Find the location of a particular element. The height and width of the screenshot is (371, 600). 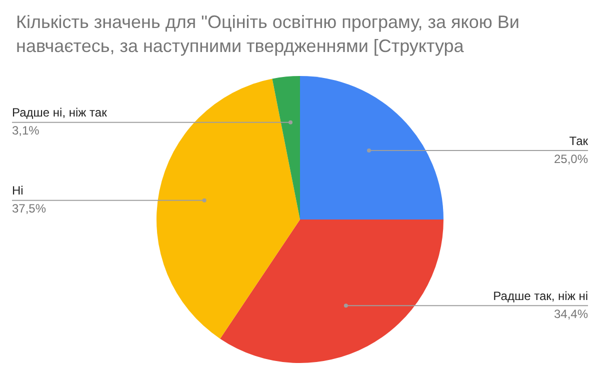

slice-label: Ні is located at coordinates (18, 191).